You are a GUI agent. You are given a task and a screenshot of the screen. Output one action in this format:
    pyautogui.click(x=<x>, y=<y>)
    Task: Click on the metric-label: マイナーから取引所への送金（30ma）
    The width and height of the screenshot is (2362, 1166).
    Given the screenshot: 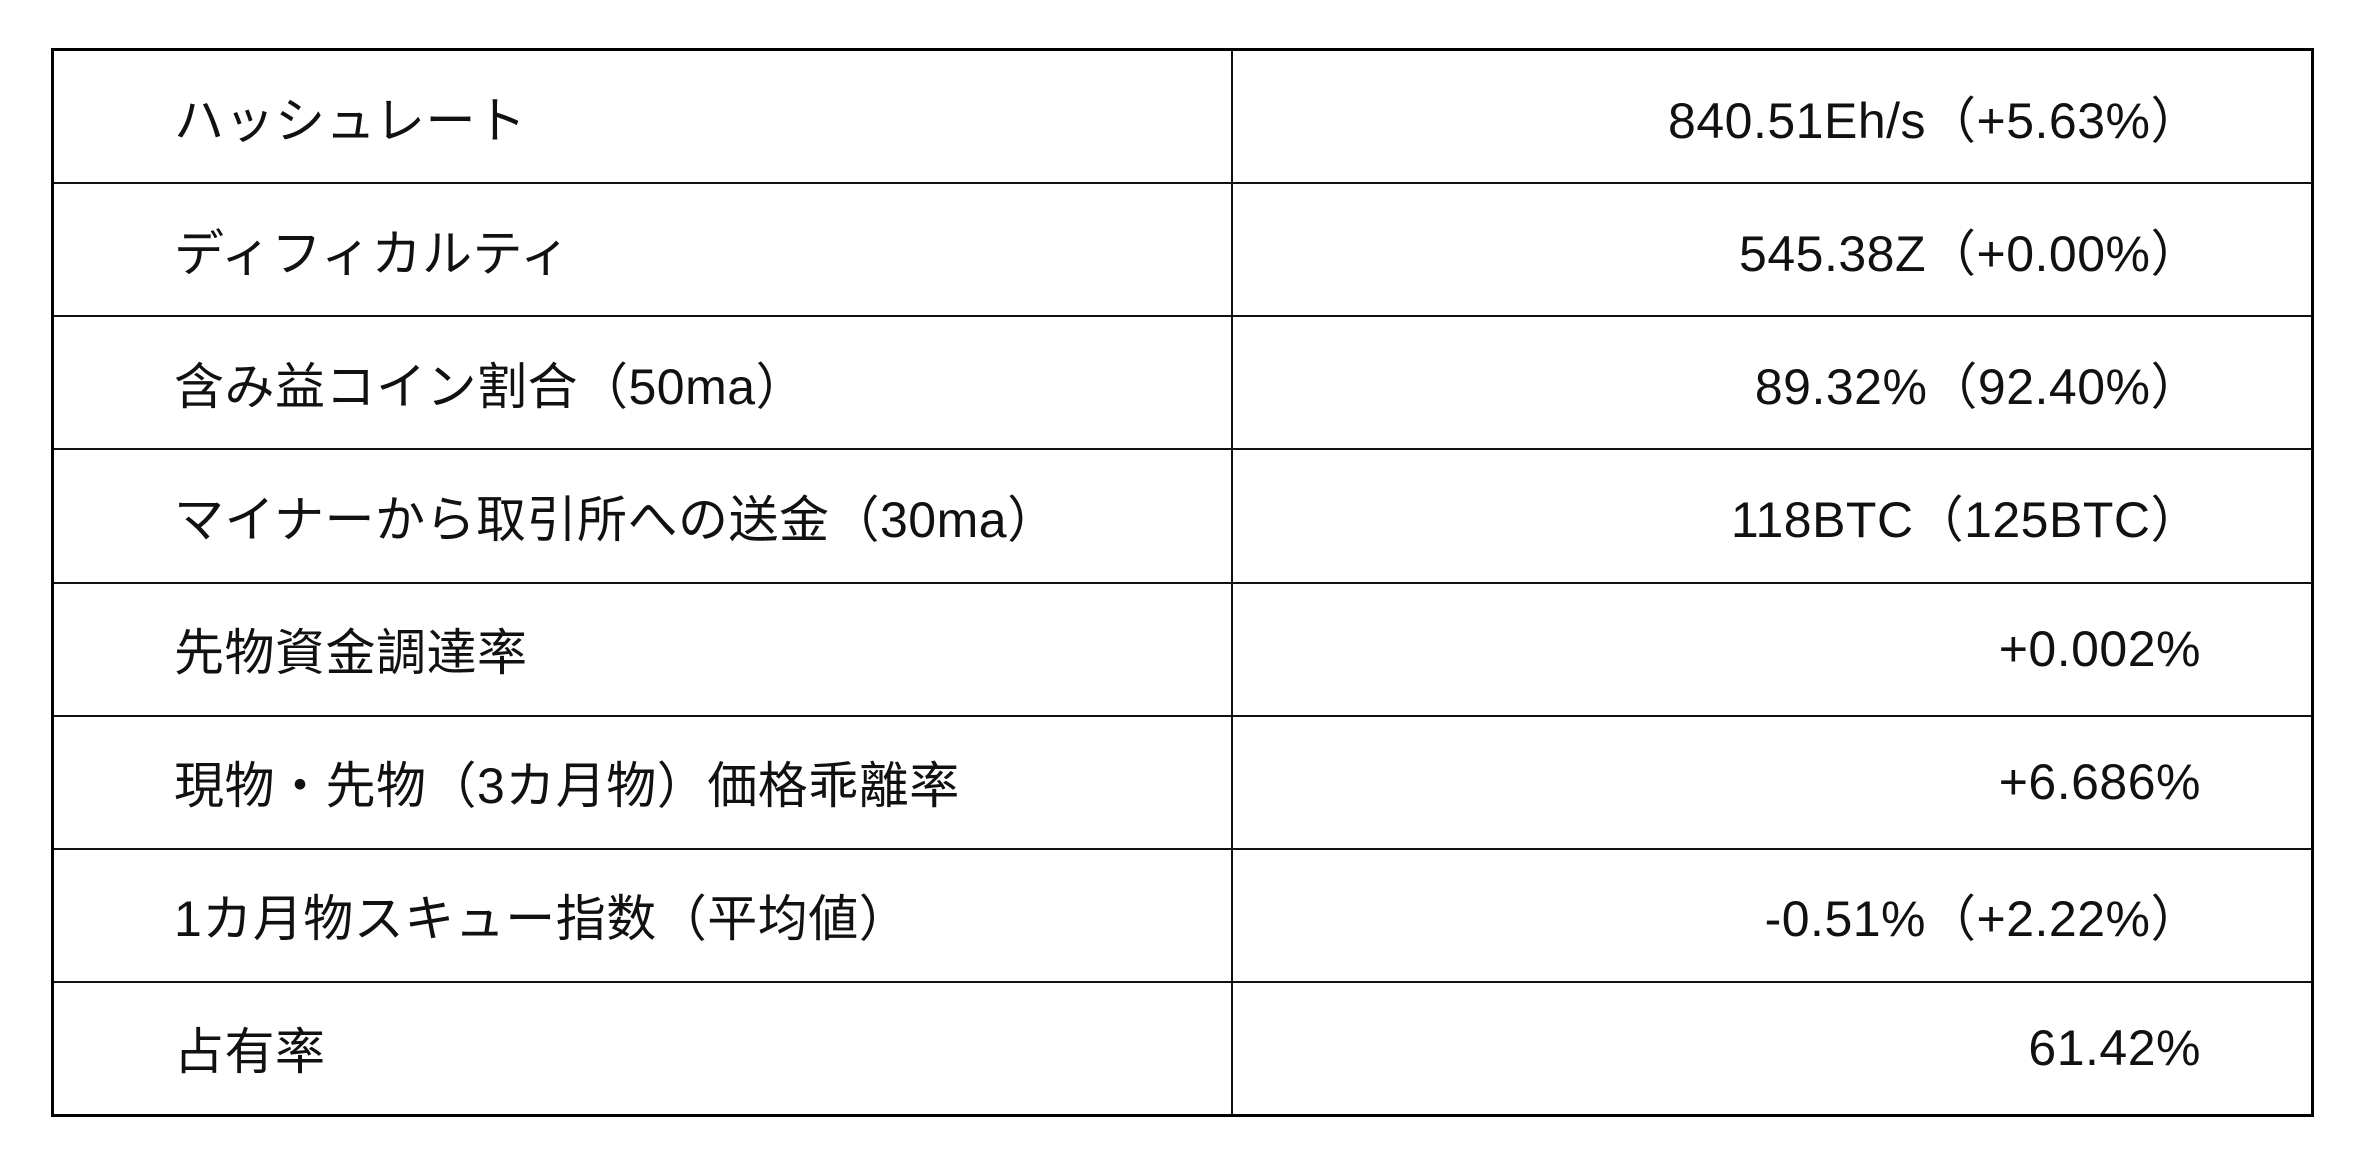 What is the action you would take?
    pyautogui.click(x=616, y=519)
    